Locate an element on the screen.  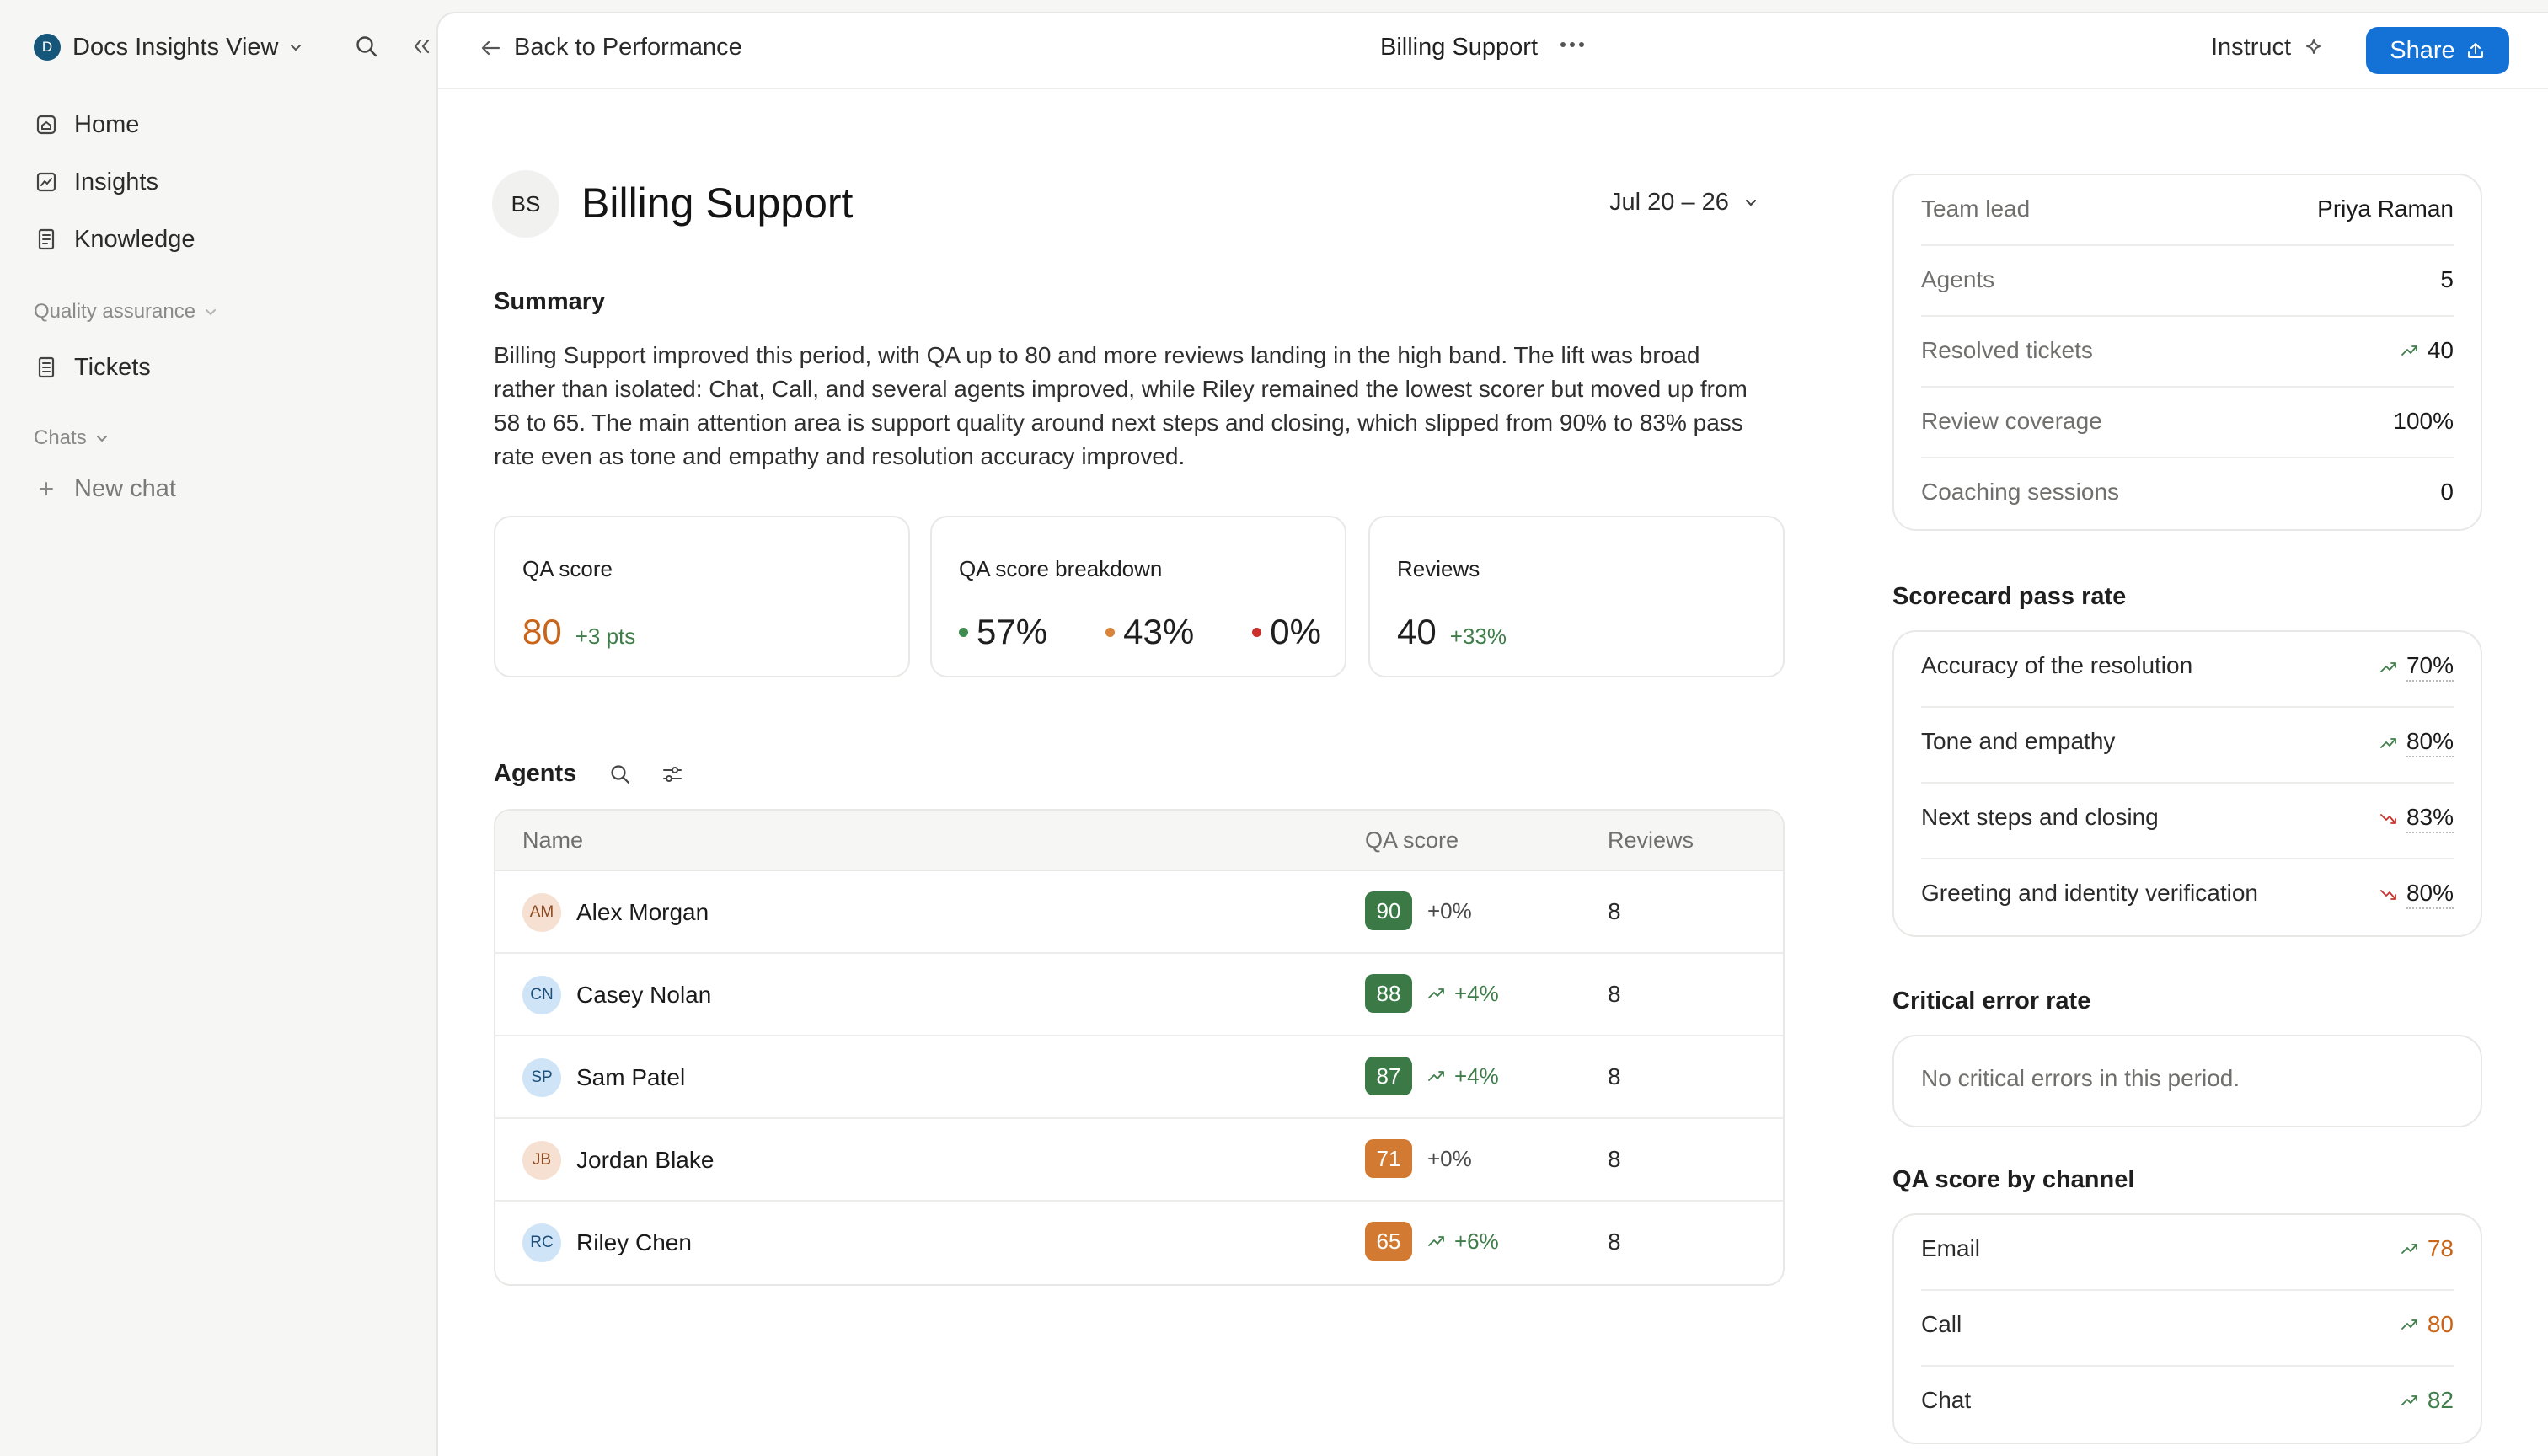
instruct-label: Instruct is located at coordinates (2251, 47).